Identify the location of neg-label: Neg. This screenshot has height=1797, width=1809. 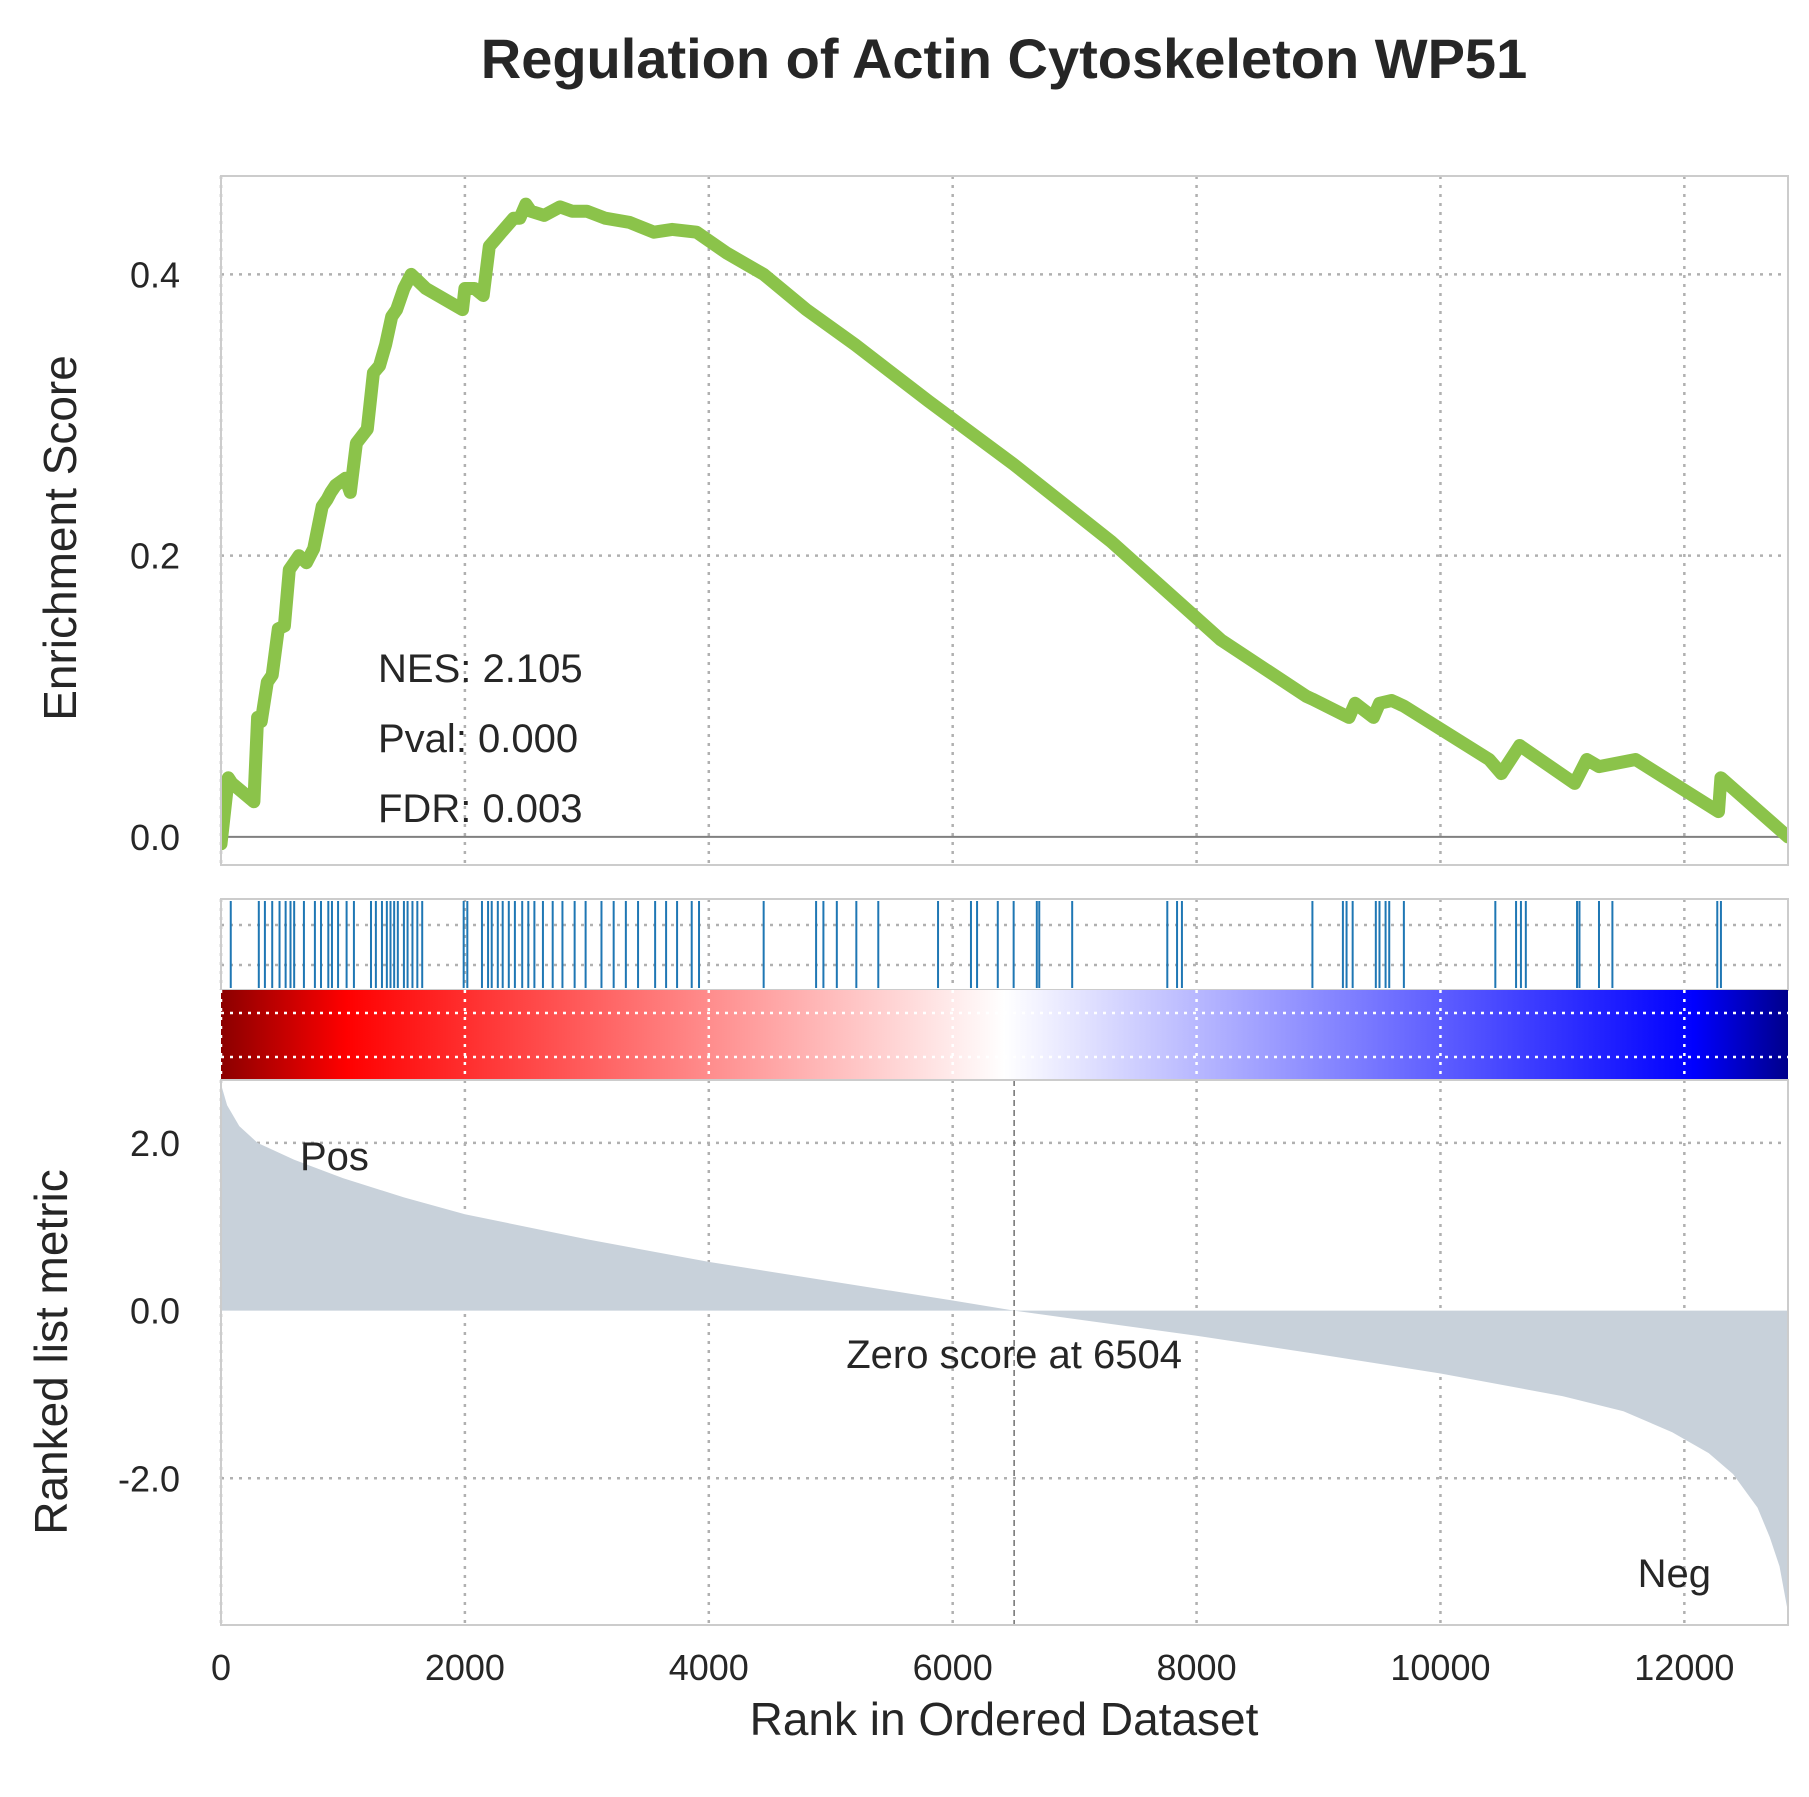
(1674, 1574).